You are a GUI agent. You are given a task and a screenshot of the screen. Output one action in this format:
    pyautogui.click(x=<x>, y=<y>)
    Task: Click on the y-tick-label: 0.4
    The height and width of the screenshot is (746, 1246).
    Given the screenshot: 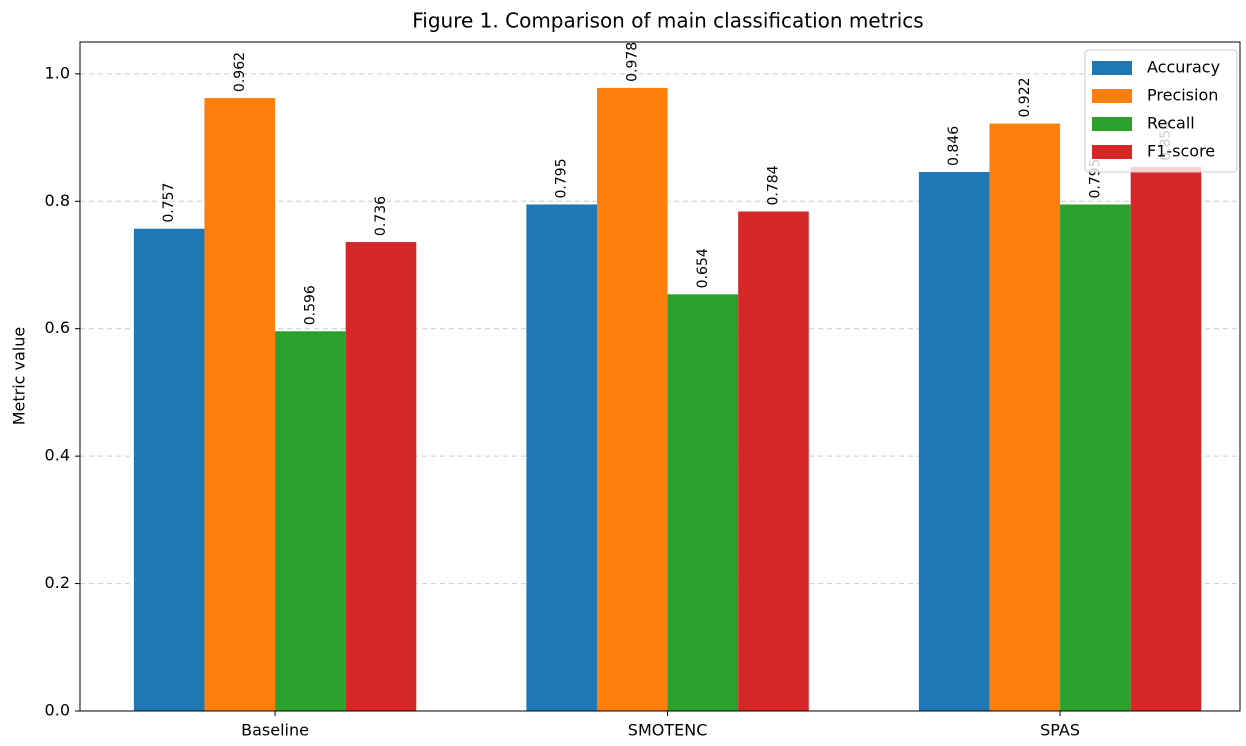 What is the action you would take?
    pyautogui.click(x=57, y=455)
    